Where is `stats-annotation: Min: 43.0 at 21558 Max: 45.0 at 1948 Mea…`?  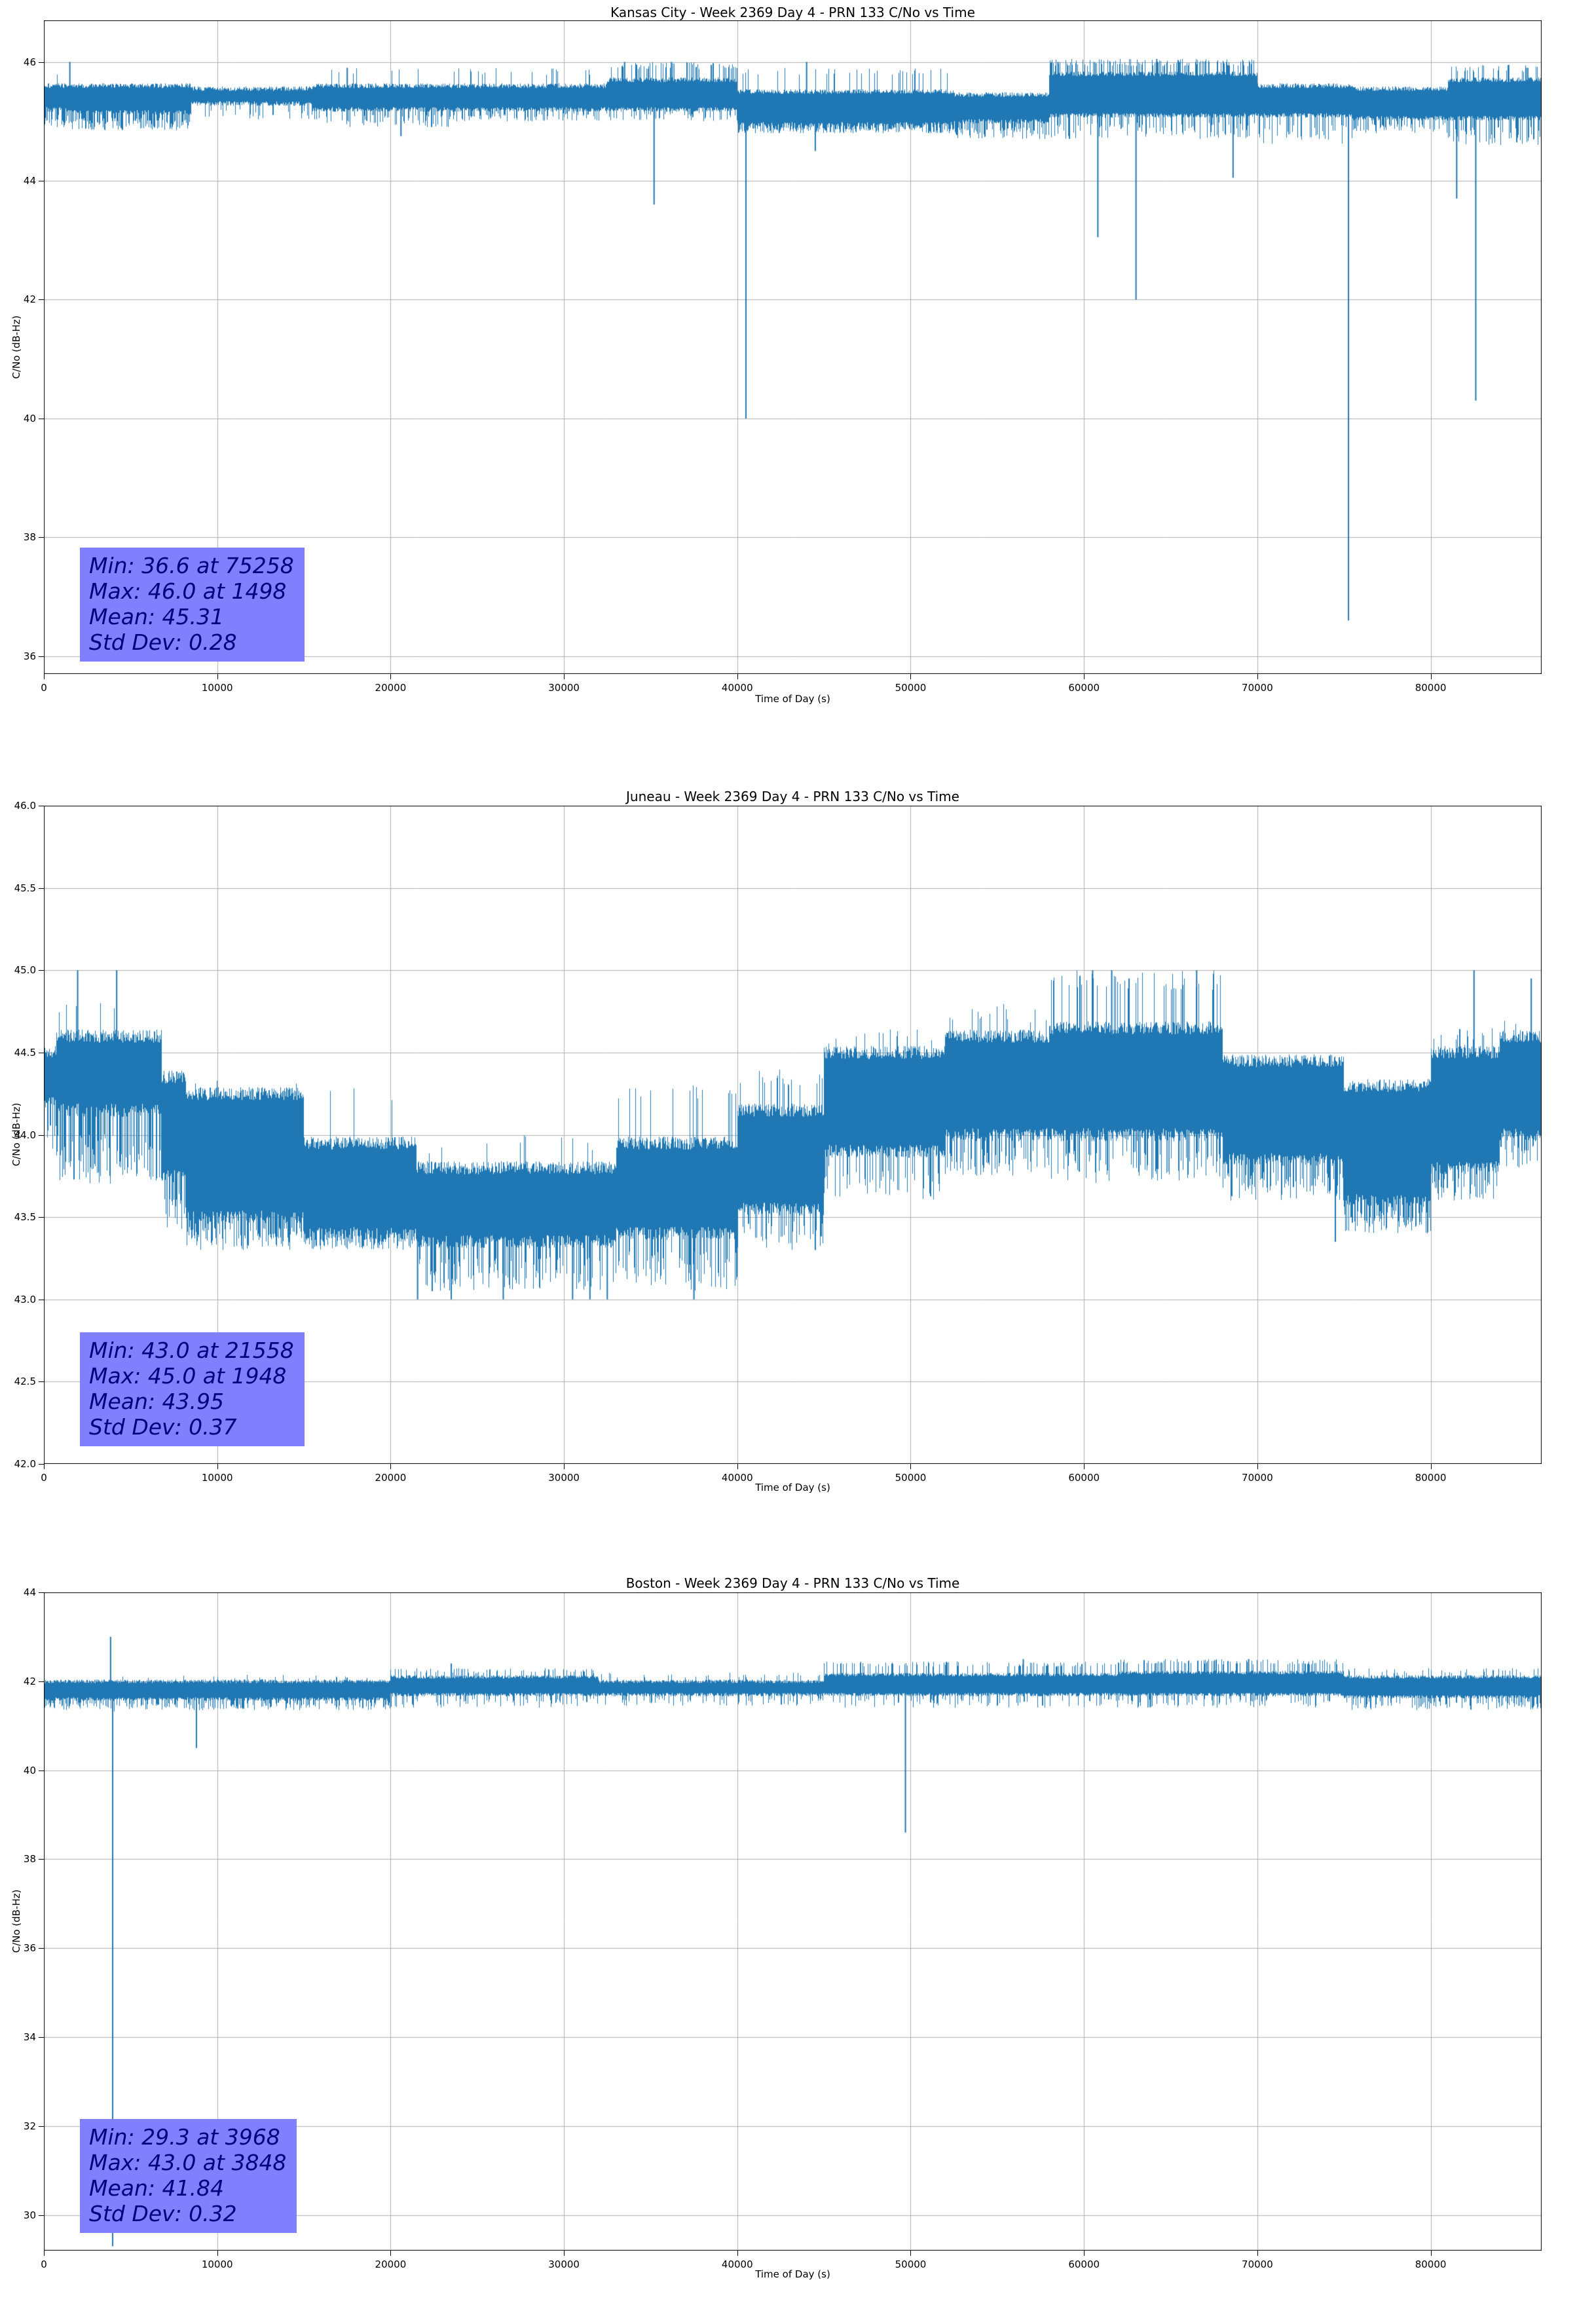
stats-annotation: Min: 43.0 at 21558 Max: 45.0 at 1948 Mea… is located at coordinates (192, 1389).